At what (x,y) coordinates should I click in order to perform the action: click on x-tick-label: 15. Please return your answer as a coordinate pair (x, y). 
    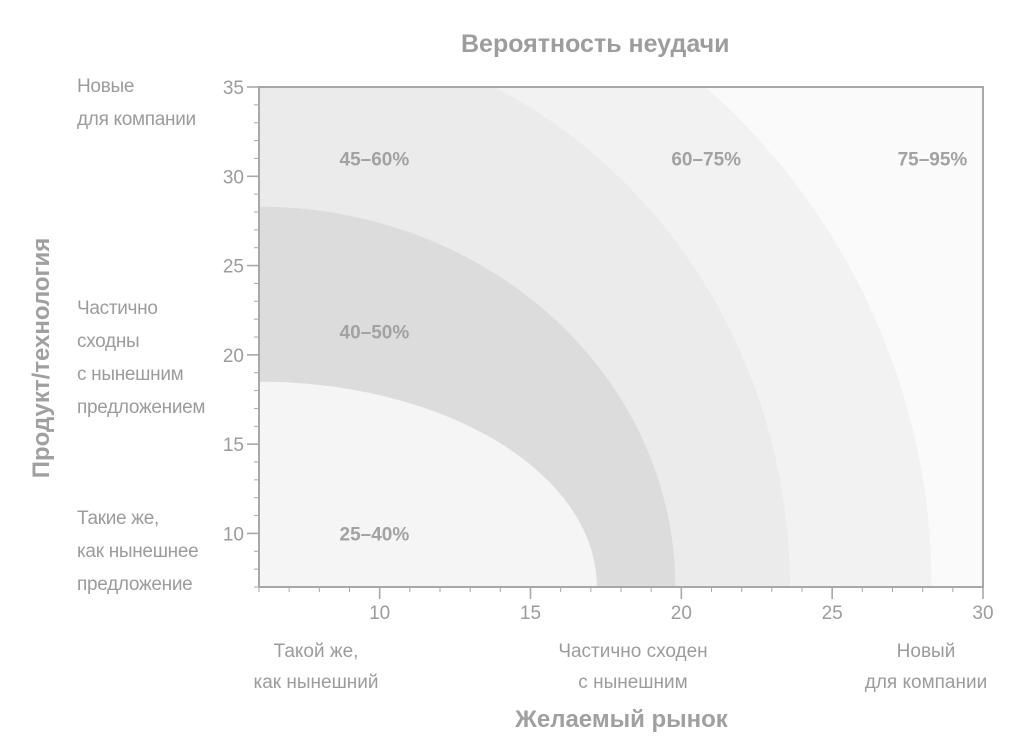
    Looking at the image, I should click on (530, 613).